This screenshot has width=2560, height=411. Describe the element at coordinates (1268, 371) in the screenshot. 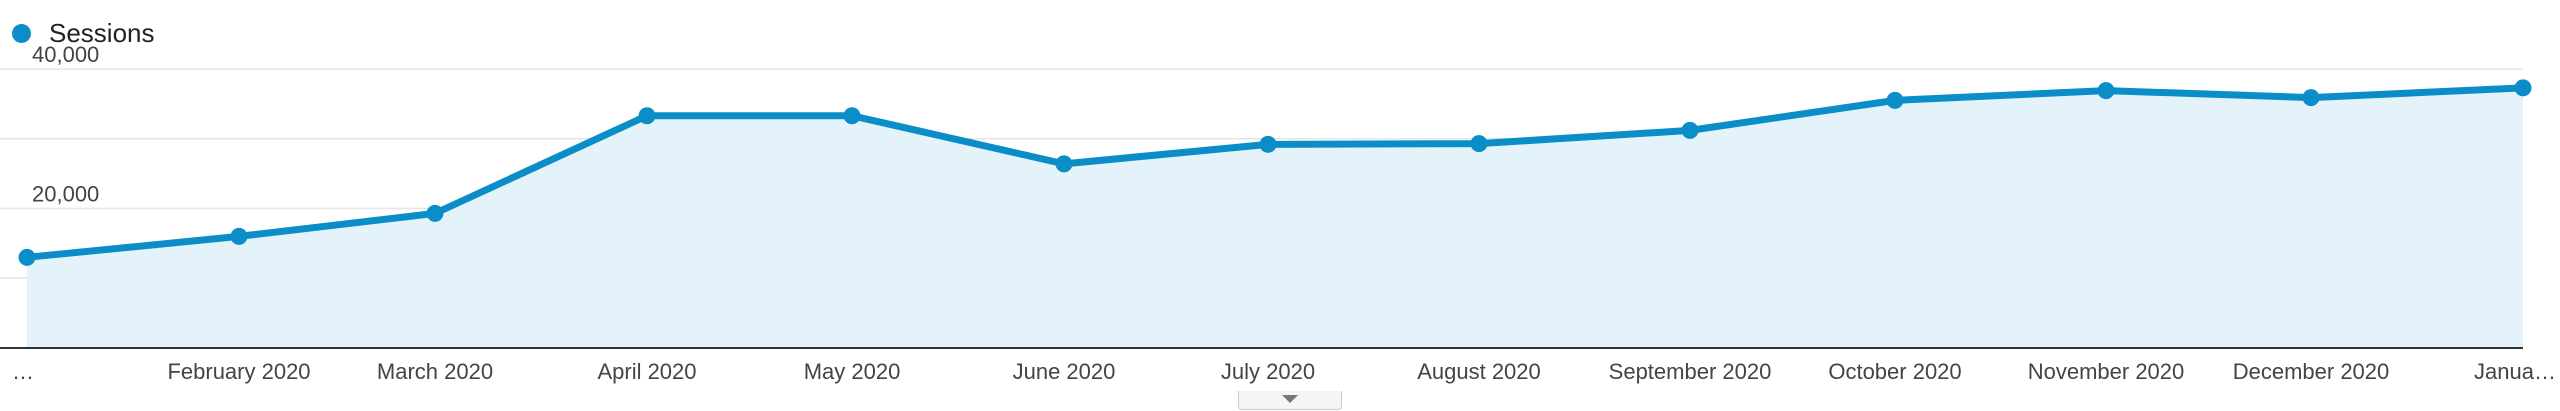

I see `x-tick-label-6: July 2020` at that location.